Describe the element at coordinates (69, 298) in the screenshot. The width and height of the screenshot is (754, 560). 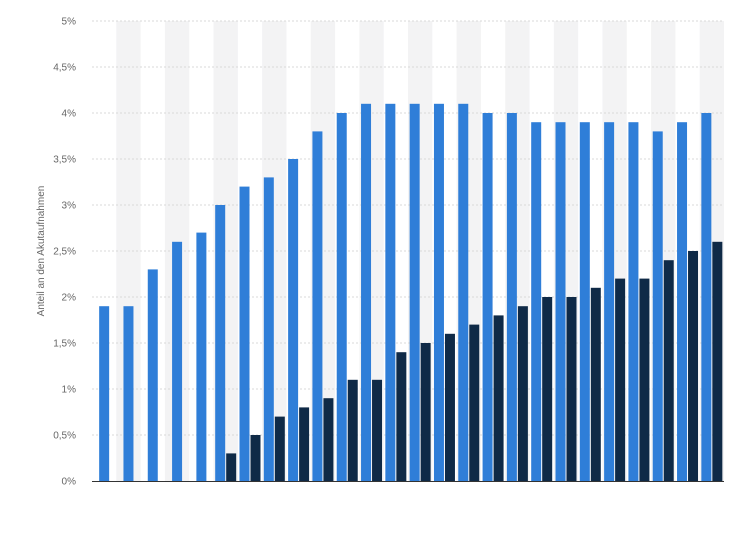
I see `y-tick-label: 2%` at that location.